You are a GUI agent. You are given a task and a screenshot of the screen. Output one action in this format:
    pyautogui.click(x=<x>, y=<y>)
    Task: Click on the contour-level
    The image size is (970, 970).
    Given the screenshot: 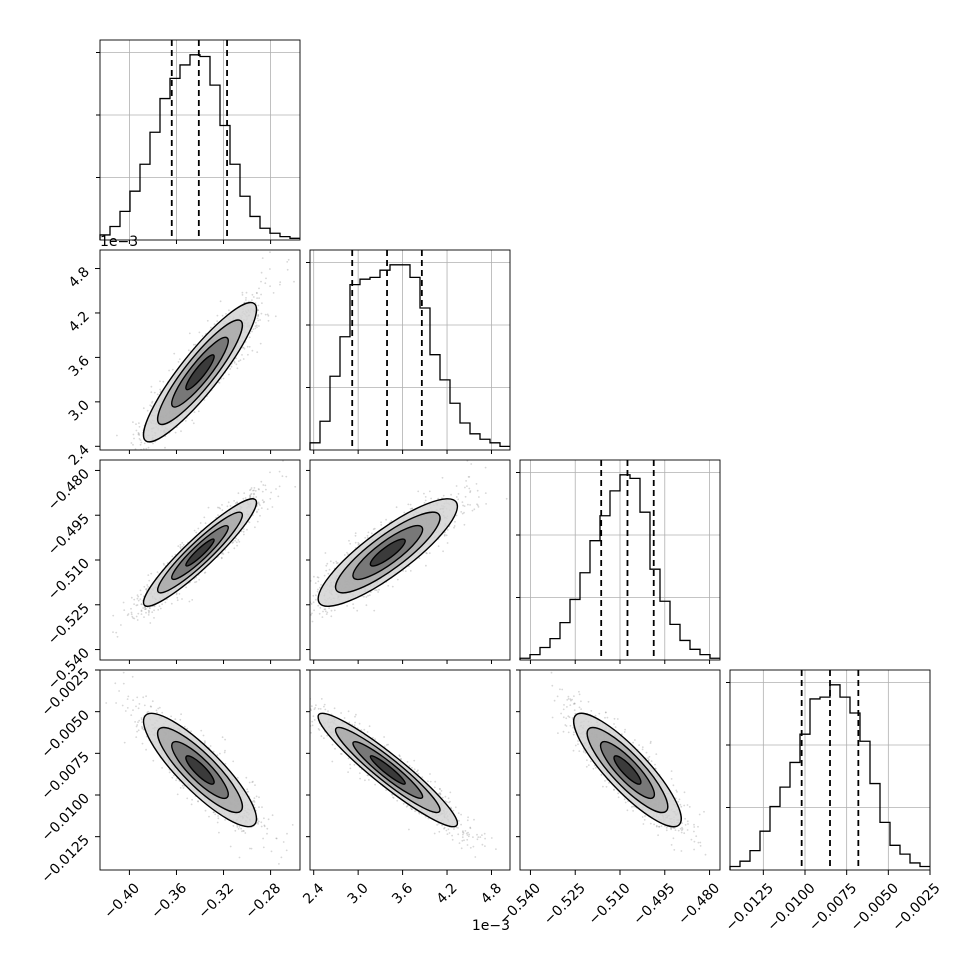 What is the action you would take?
    pyautogui.click(x=200, y=372)
    